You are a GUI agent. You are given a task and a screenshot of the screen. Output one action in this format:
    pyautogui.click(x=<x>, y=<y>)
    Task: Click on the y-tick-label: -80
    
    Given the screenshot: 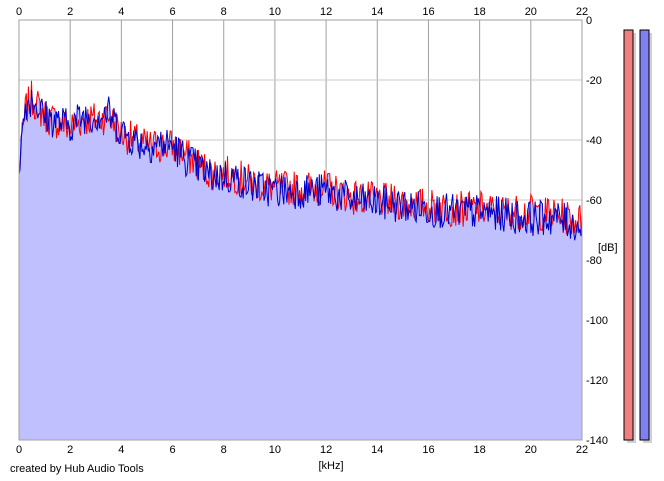 What is the action you would take?
    pyautogui.click(x=594, y=261)
    